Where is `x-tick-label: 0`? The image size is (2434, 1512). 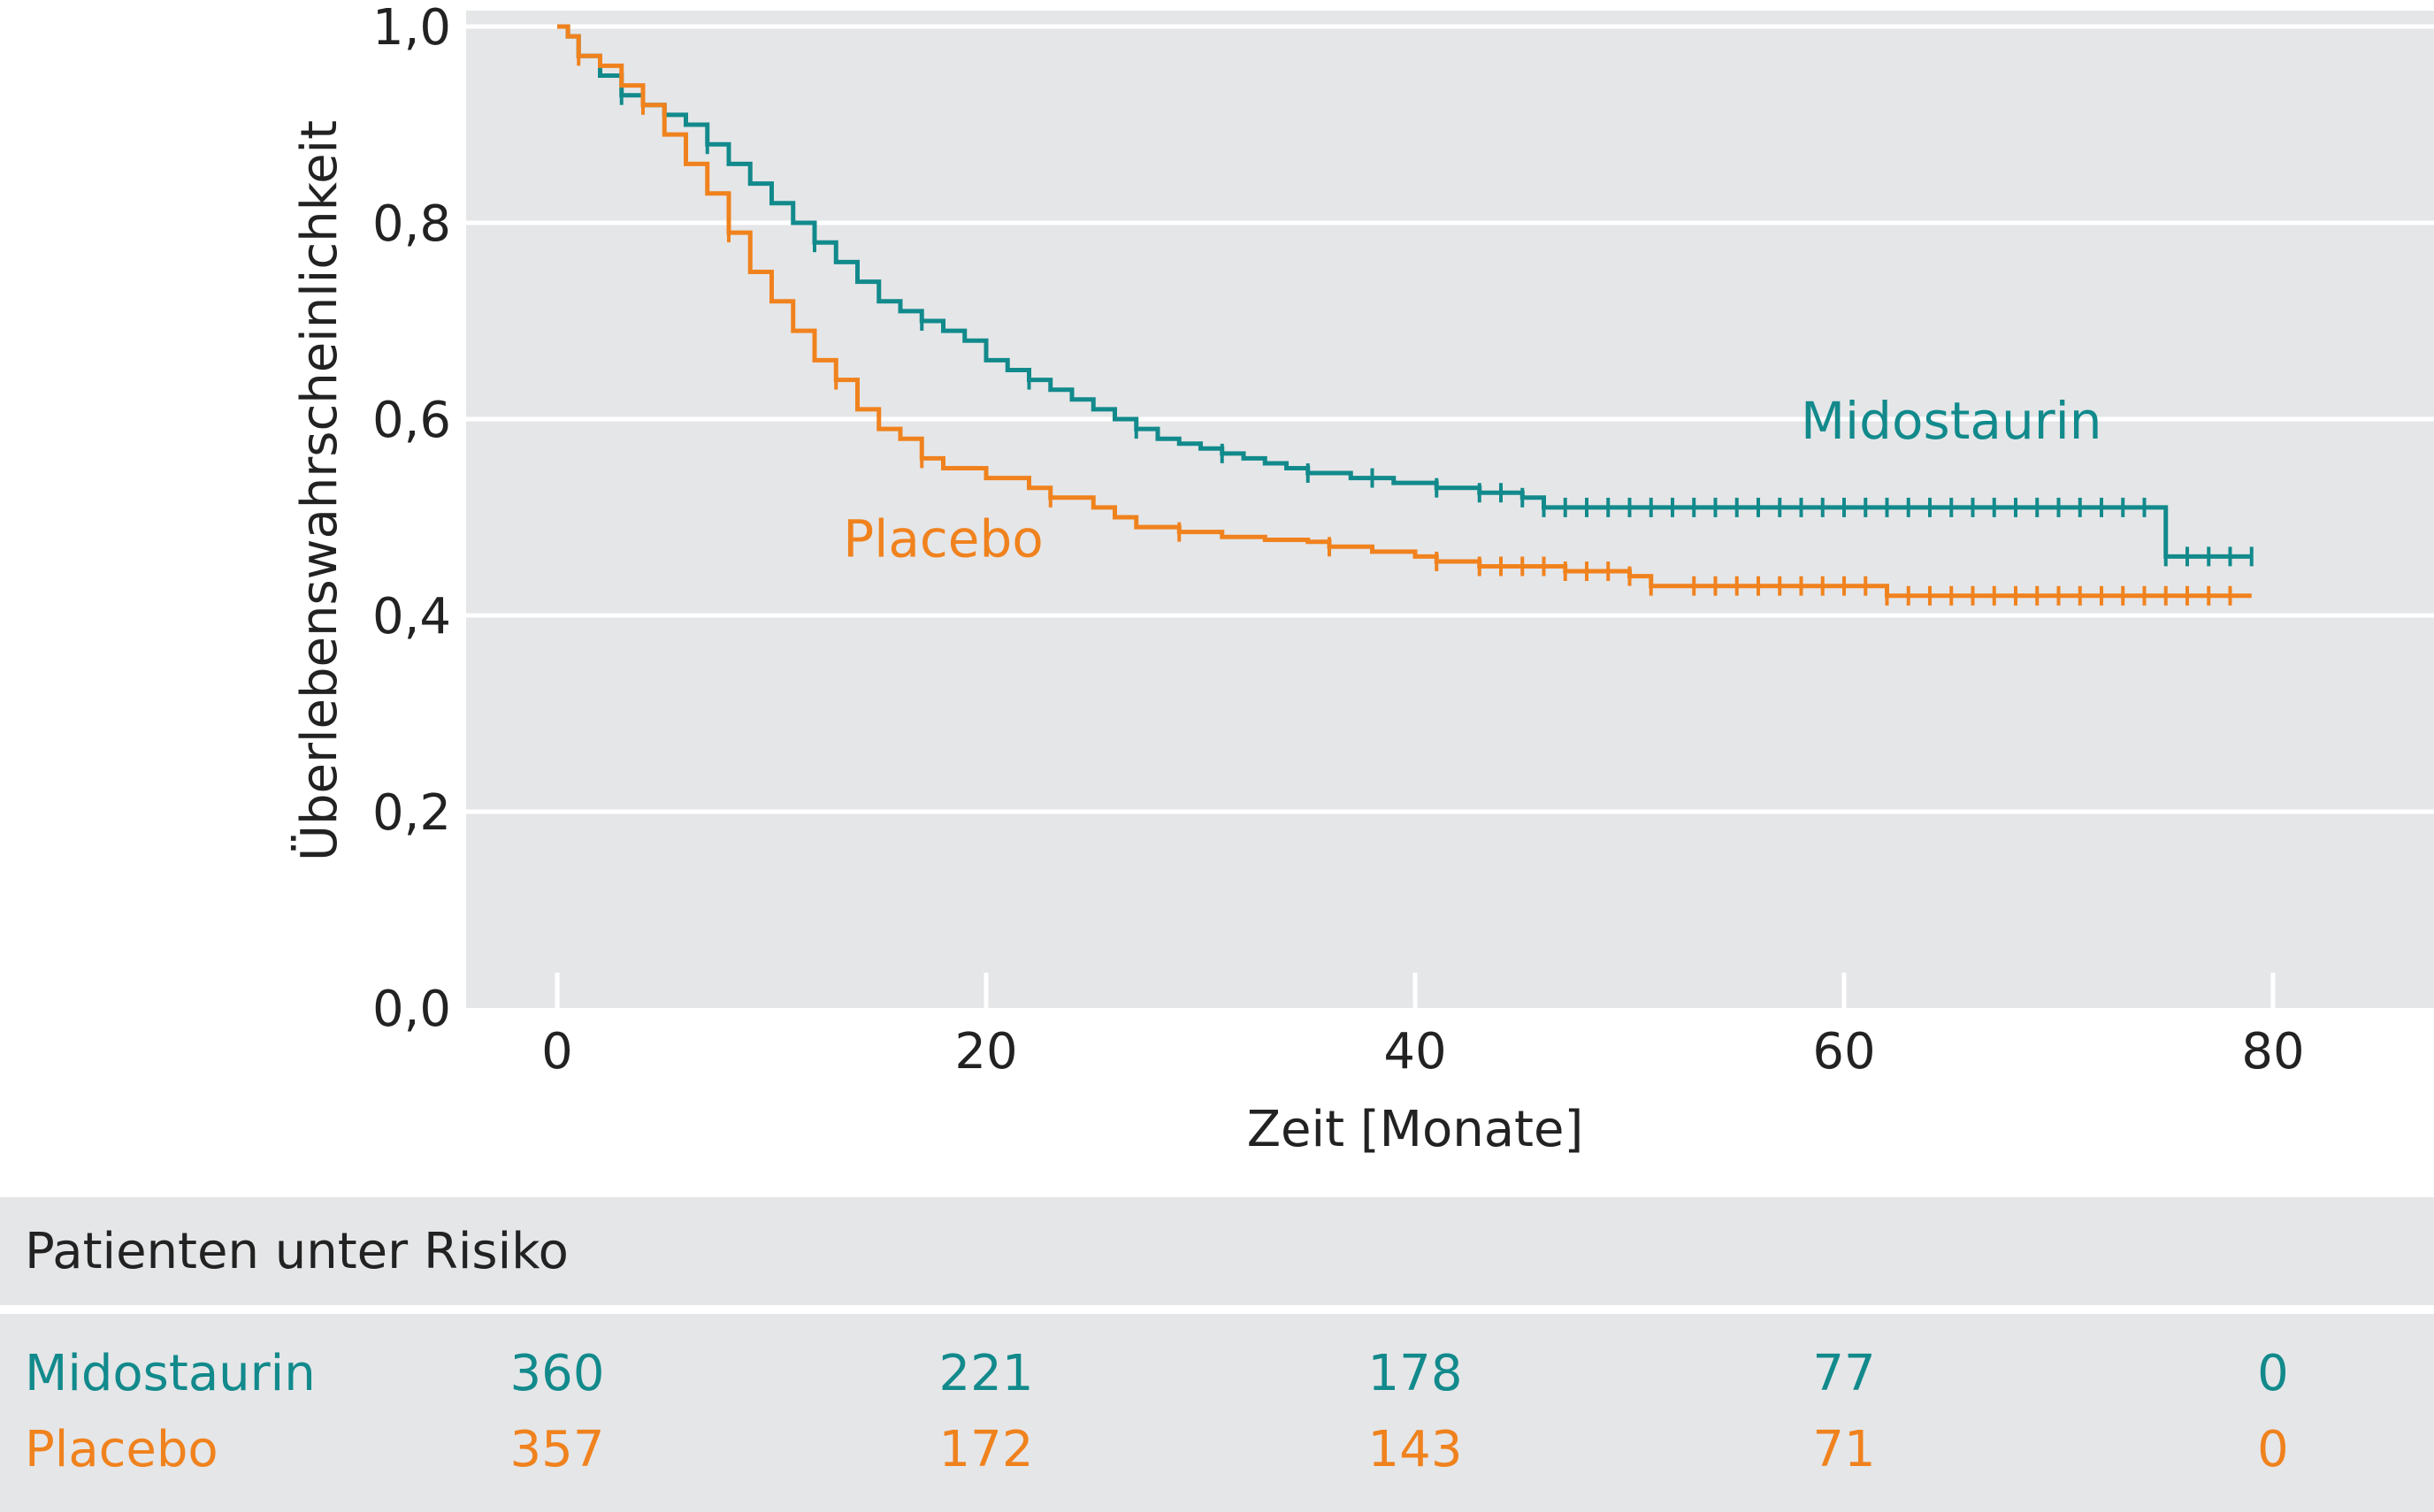
x-tick-label: 0 is located at coordinates (557, 1052).